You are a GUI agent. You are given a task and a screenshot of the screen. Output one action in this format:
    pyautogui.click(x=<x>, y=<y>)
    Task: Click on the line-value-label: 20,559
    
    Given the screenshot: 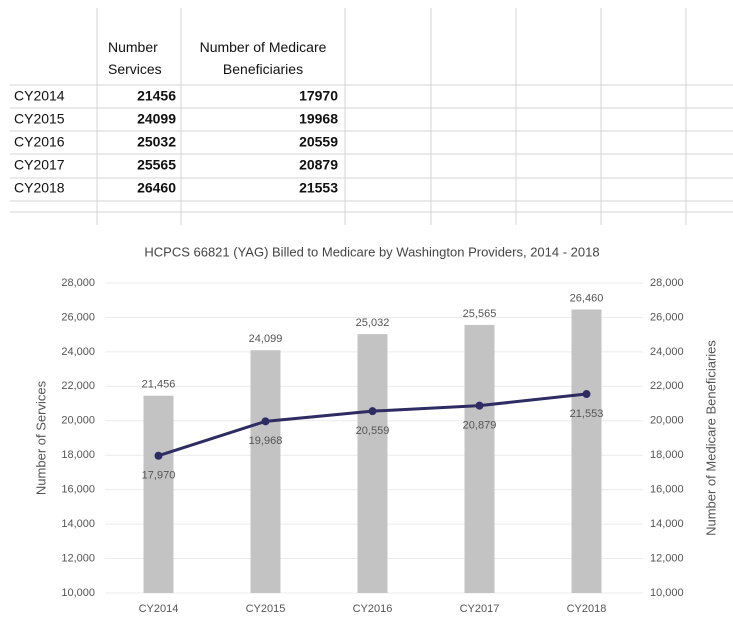 What is the action you would take?
    pyautogui.click(x=373, y=431)
    